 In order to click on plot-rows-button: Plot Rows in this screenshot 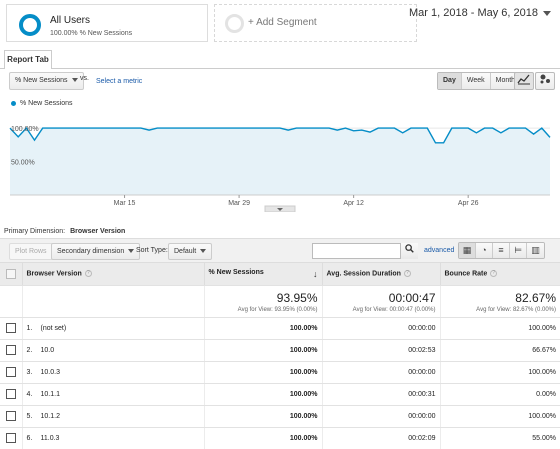, I will do `click(31, 251)`.